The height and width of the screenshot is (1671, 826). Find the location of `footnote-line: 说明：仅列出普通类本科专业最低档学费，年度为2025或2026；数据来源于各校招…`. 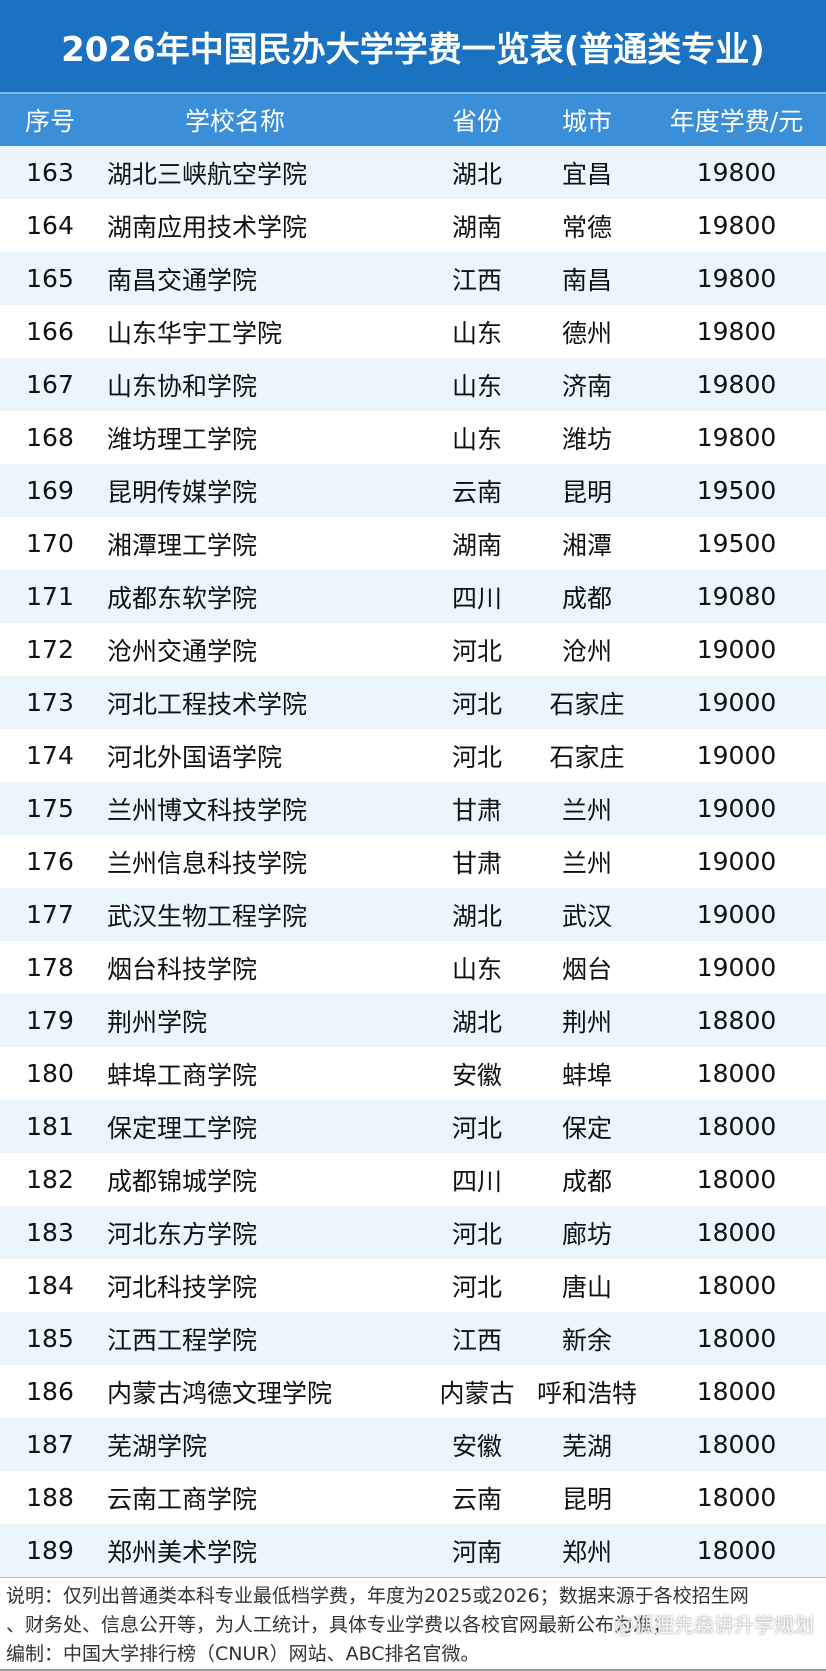

footnote-line: 说明：仅列出普通类本科专业最低档学费，年度为2025或2026；数据来源于各校招… is located at coordinates (377, 1596).